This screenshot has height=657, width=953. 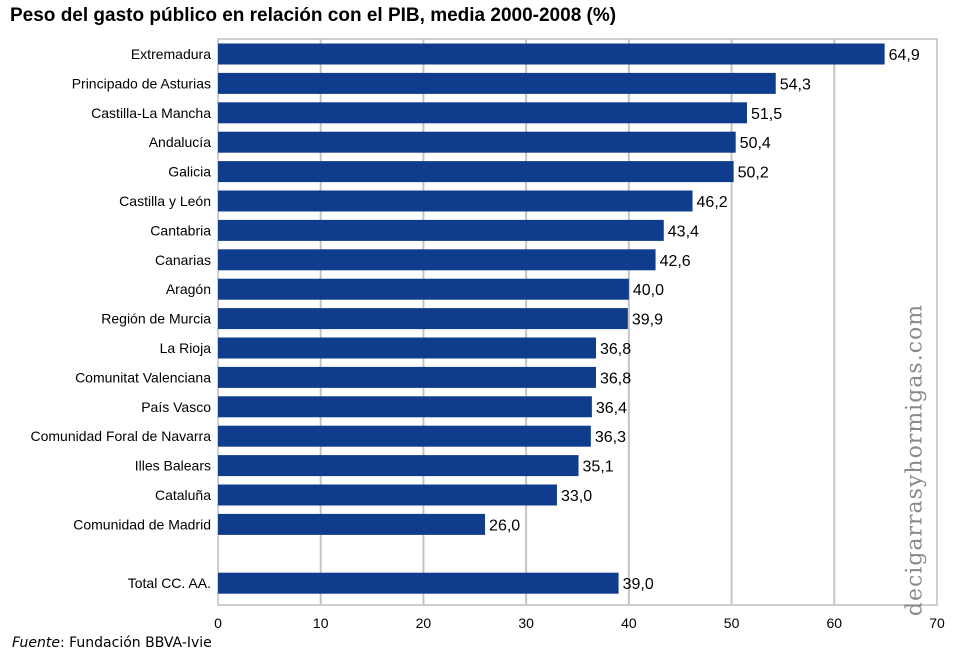 What do you see at coordinates (526, 623) in the screenshot?
I see `x-tick-label: 30` at bounding box center [526, 623].